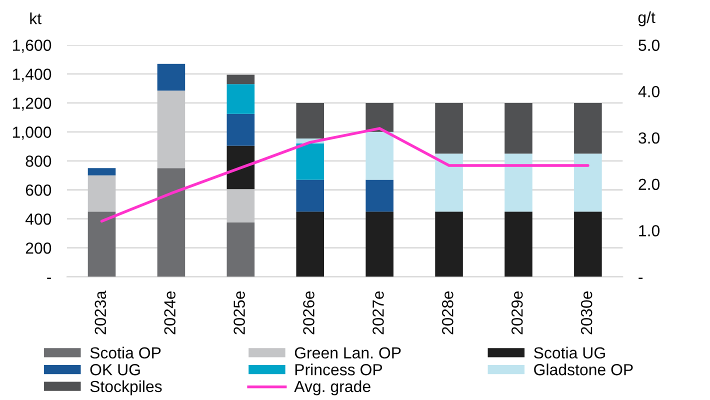  What do you see at coordinates (39, 248) in the screenshot?
I see `y-tick-label: 200` at bounding box center [39, 248].